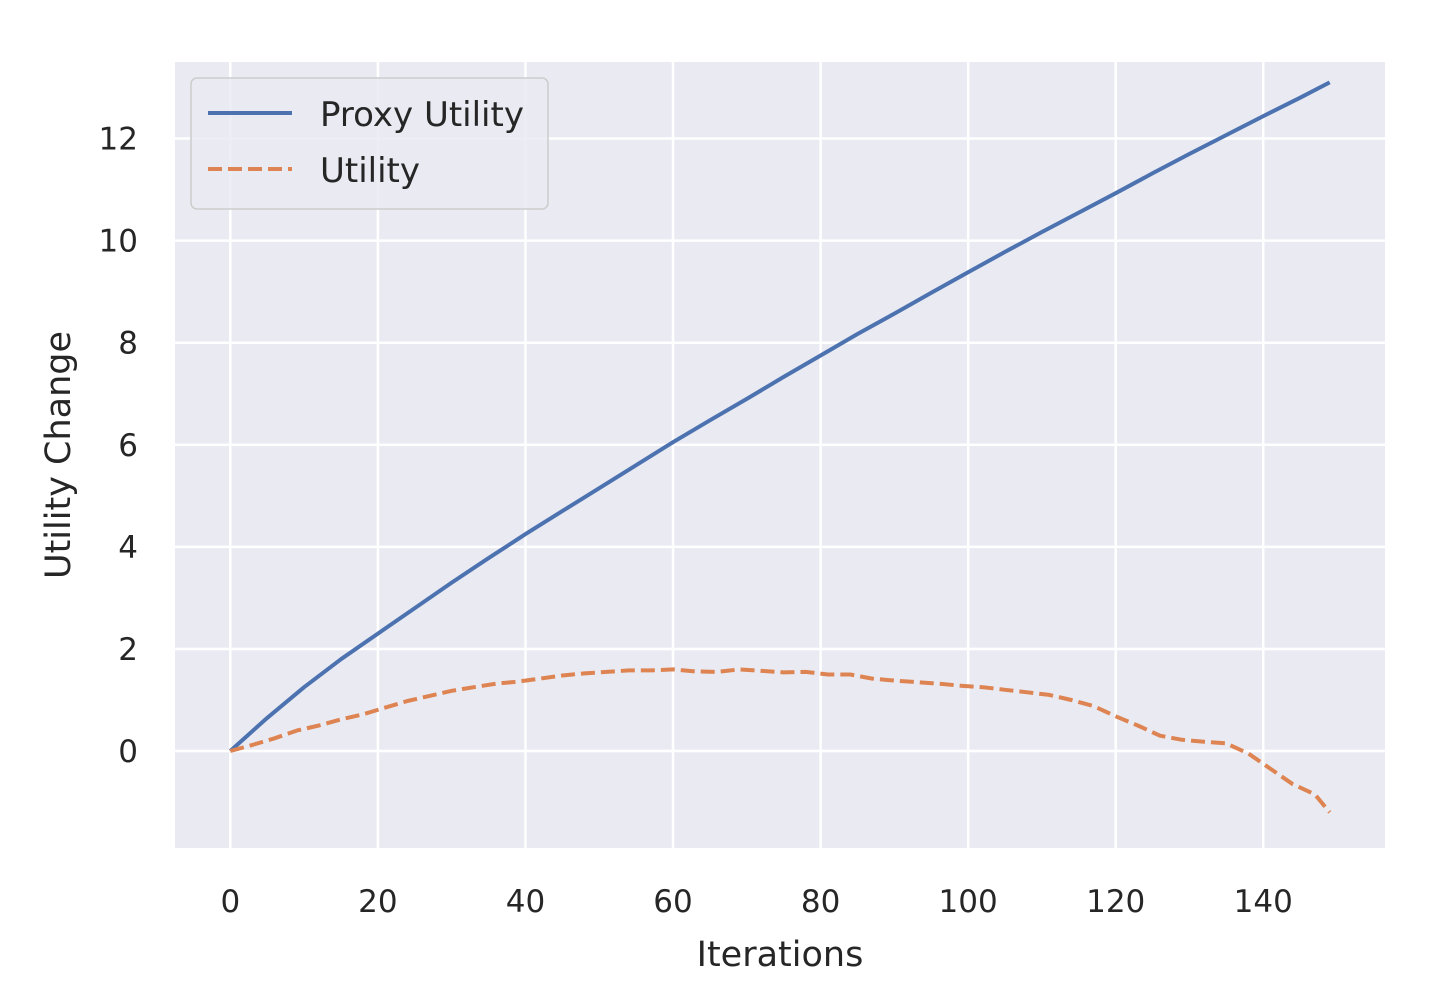 This screenshot has height=1002, width=1454. What do you see at coordinates (128, 752) in the screenshot?
I see `y-tick-label: 0` at bounding box center [128, 752].